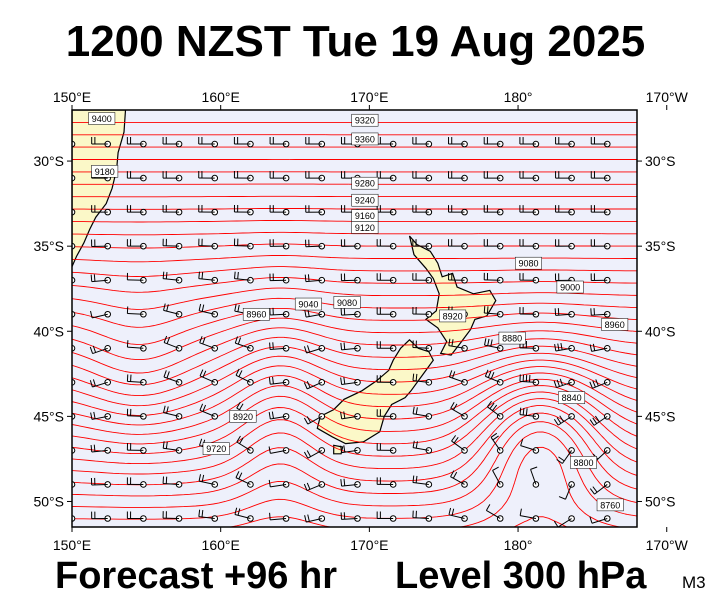 The width and height of the screenshot is (711, 600). What do you see at coordinates (365, 139) in the screenshot?
I see `contour-label: 9360` at bounding box center [365, 139].